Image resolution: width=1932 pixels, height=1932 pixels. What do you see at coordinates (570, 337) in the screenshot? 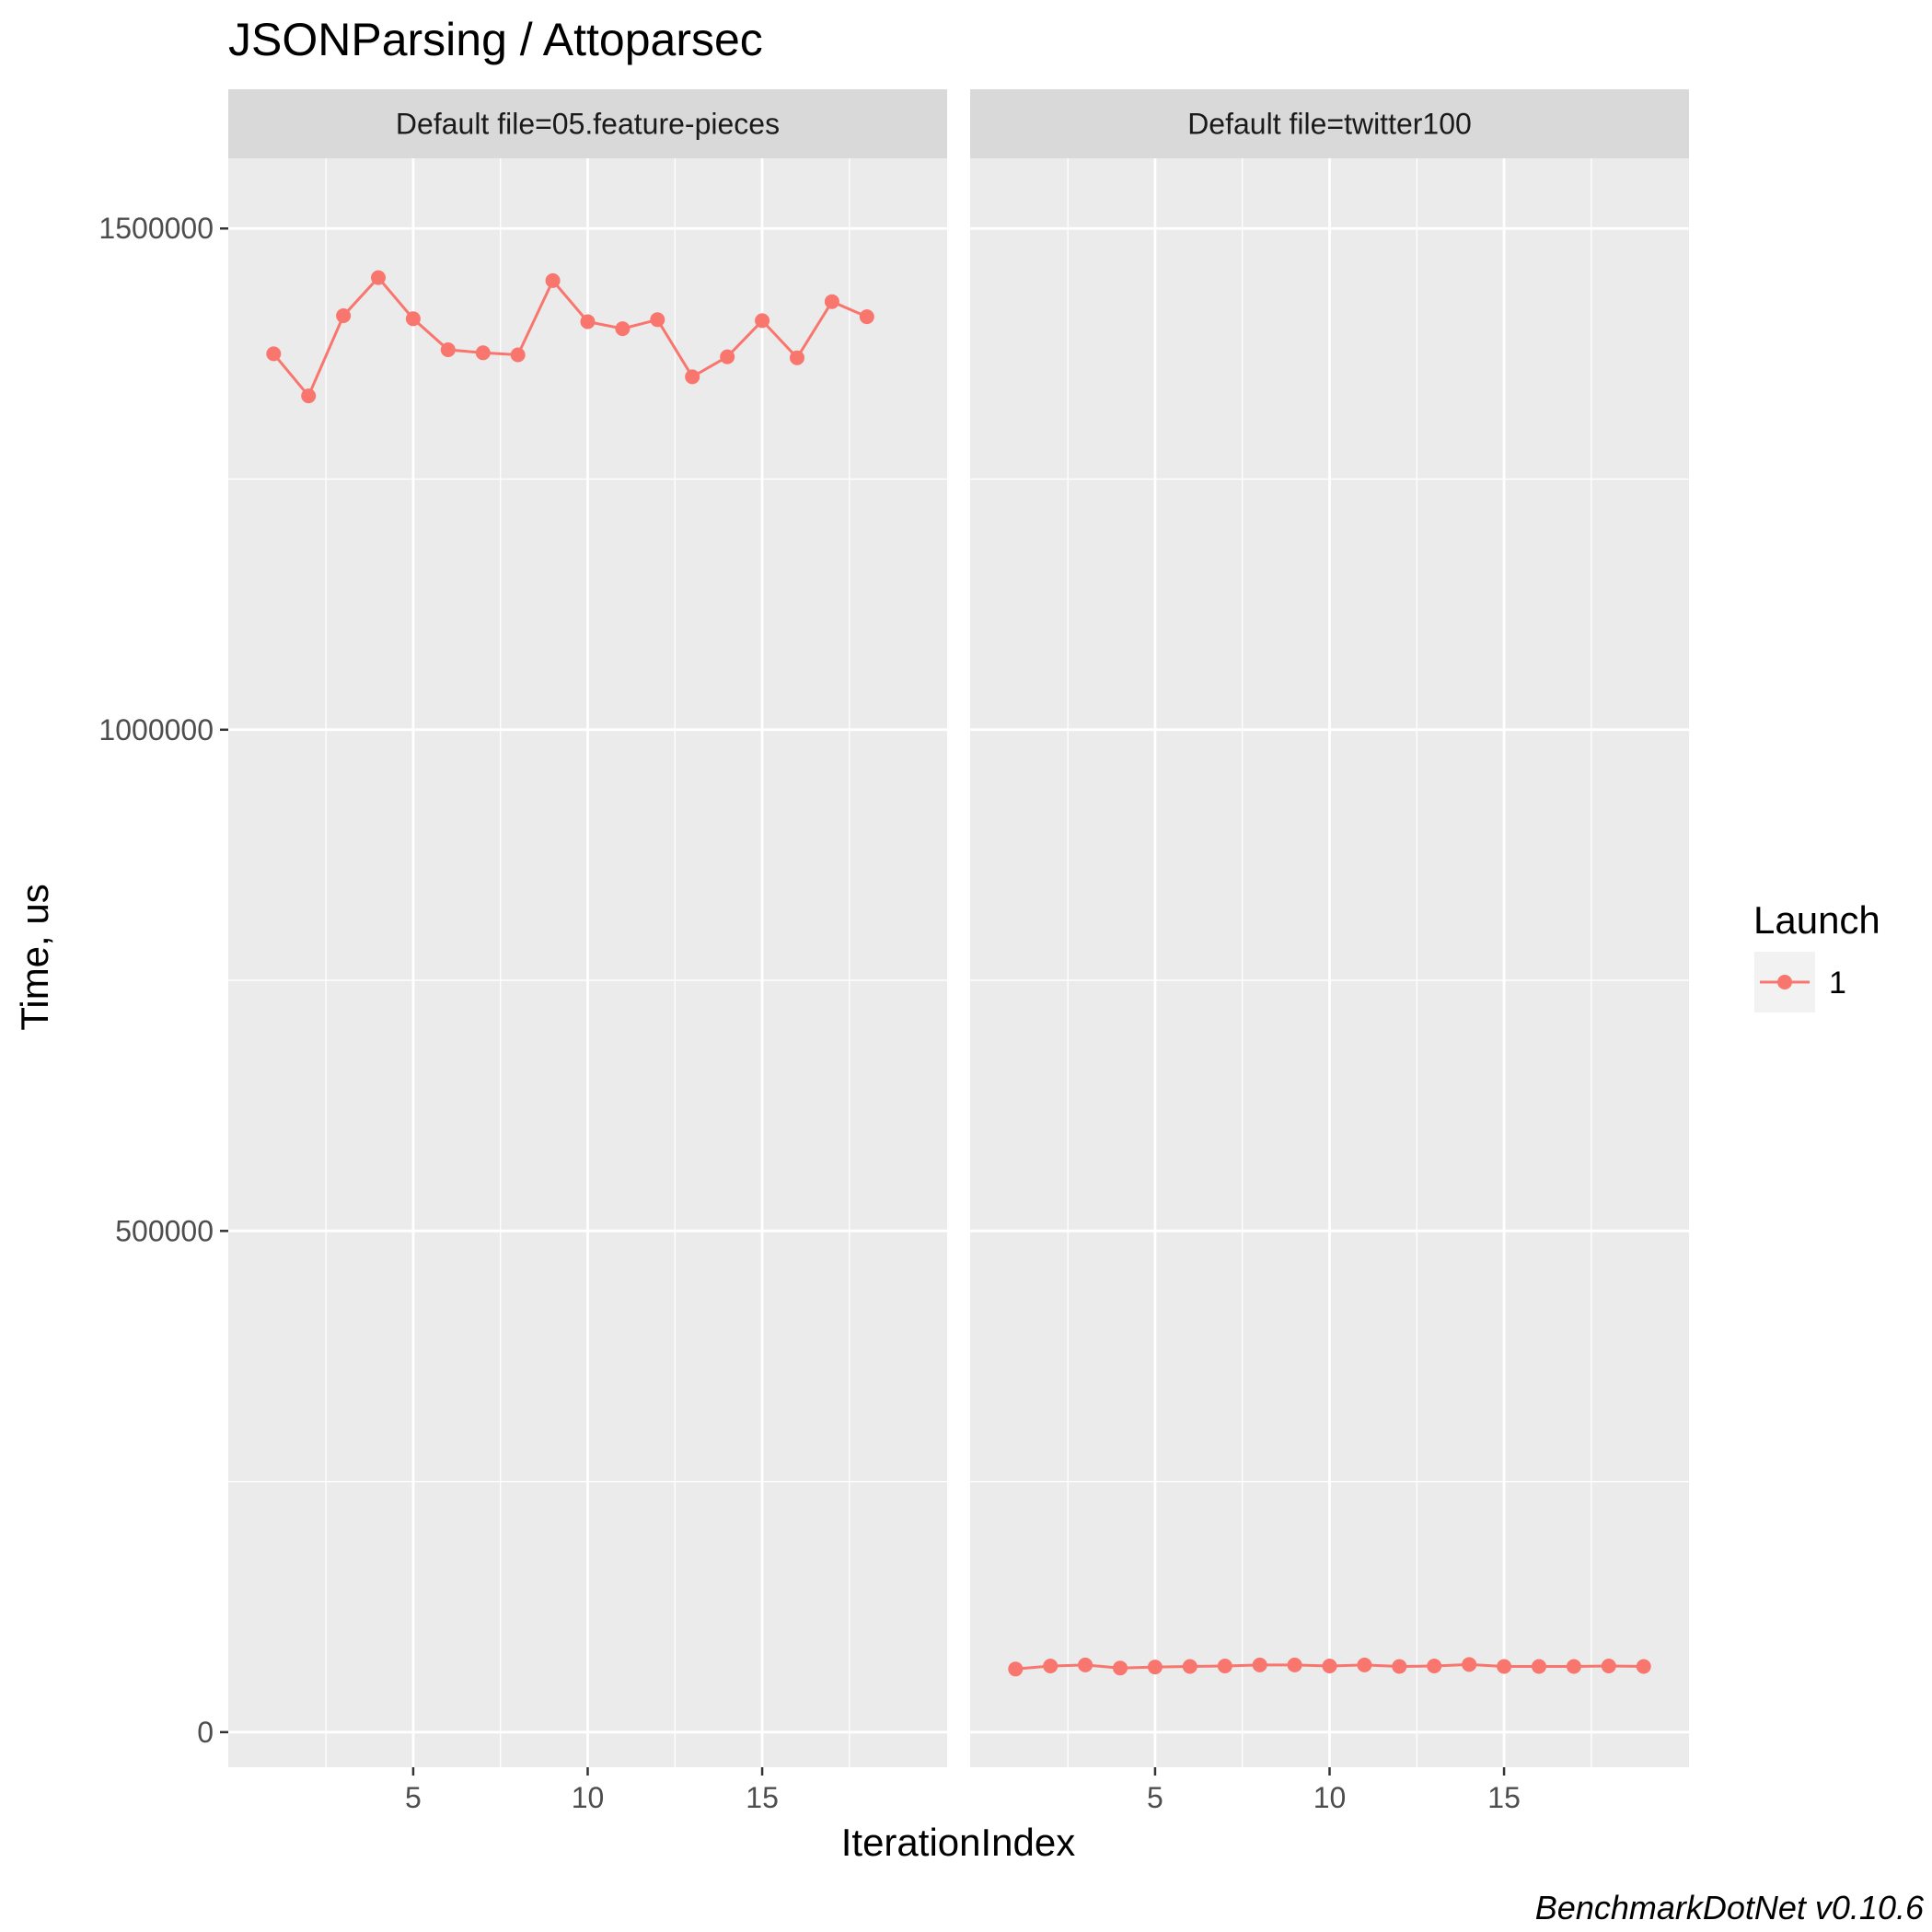
I see `series-line` at bounding box center [570, 337].